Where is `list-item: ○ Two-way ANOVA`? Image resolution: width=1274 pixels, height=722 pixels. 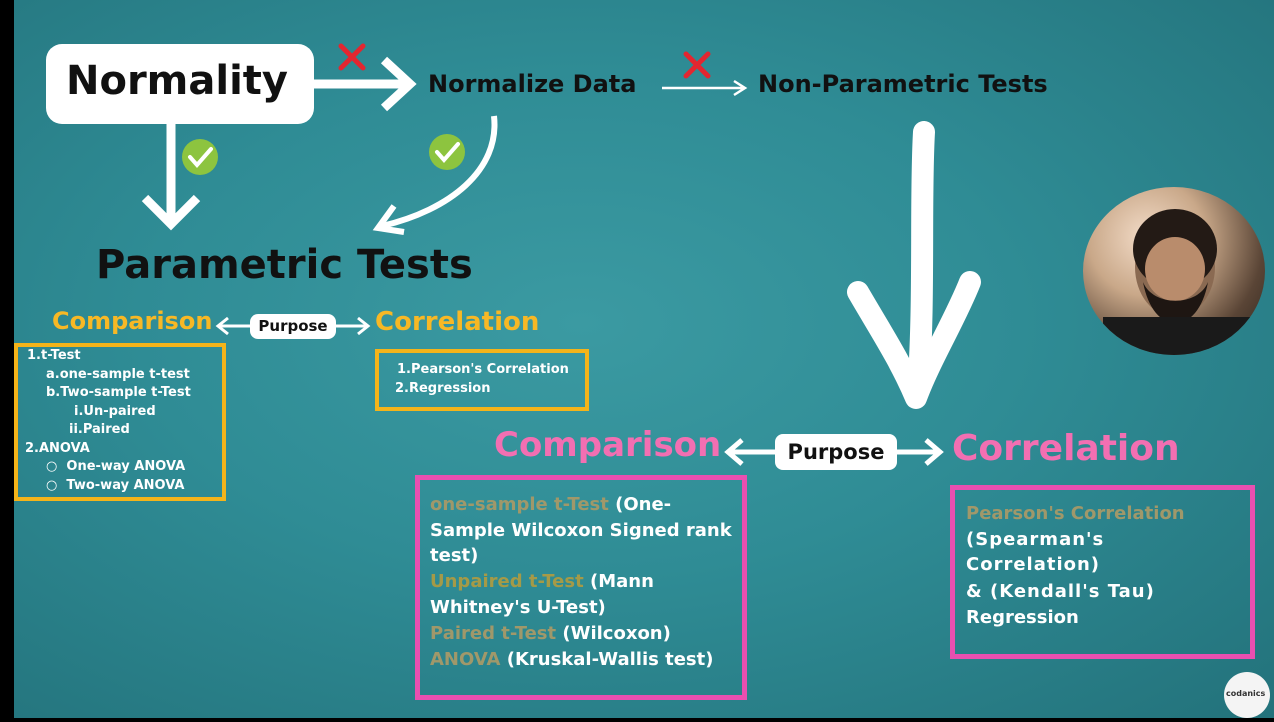 list-item: ○ Two-way ANOVA is located at coordinates (115, 485).